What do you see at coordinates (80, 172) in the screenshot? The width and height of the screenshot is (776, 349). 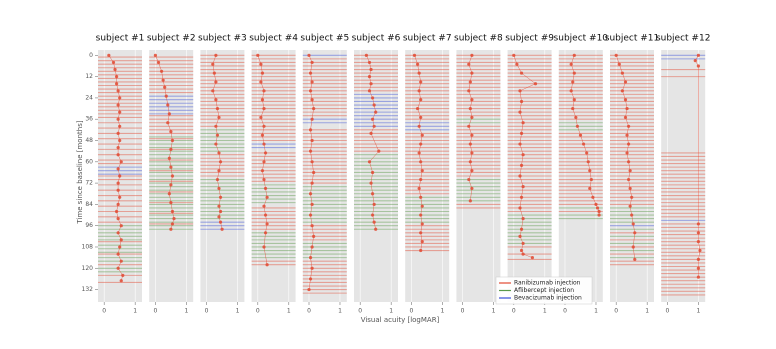 I see `y-axis-label: Time since baseline [months]` at bounding box center [80, 172].